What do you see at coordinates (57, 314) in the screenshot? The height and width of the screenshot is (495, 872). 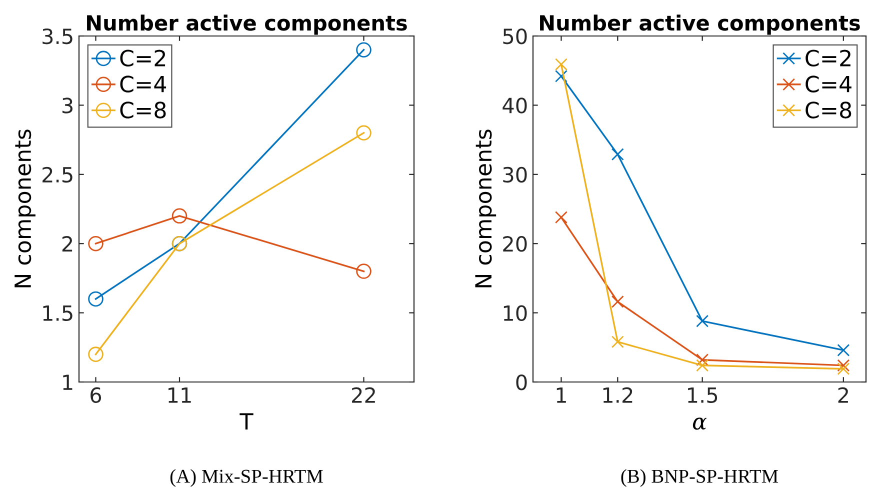 I see `y-tick-label: 1.5` at bounding box center [57, 314].